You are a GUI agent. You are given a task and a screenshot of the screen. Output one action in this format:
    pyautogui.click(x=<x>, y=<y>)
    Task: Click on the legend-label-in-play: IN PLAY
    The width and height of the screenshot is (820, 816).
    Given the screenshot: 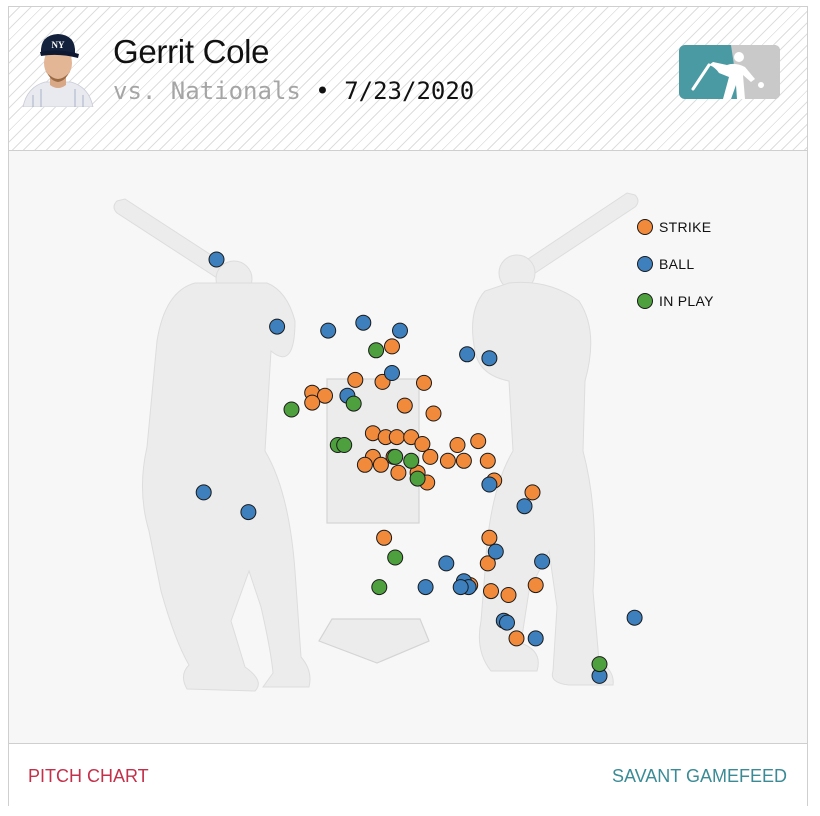 What is the action you would take?
    pyautogui.click(x=686, y=301)
    